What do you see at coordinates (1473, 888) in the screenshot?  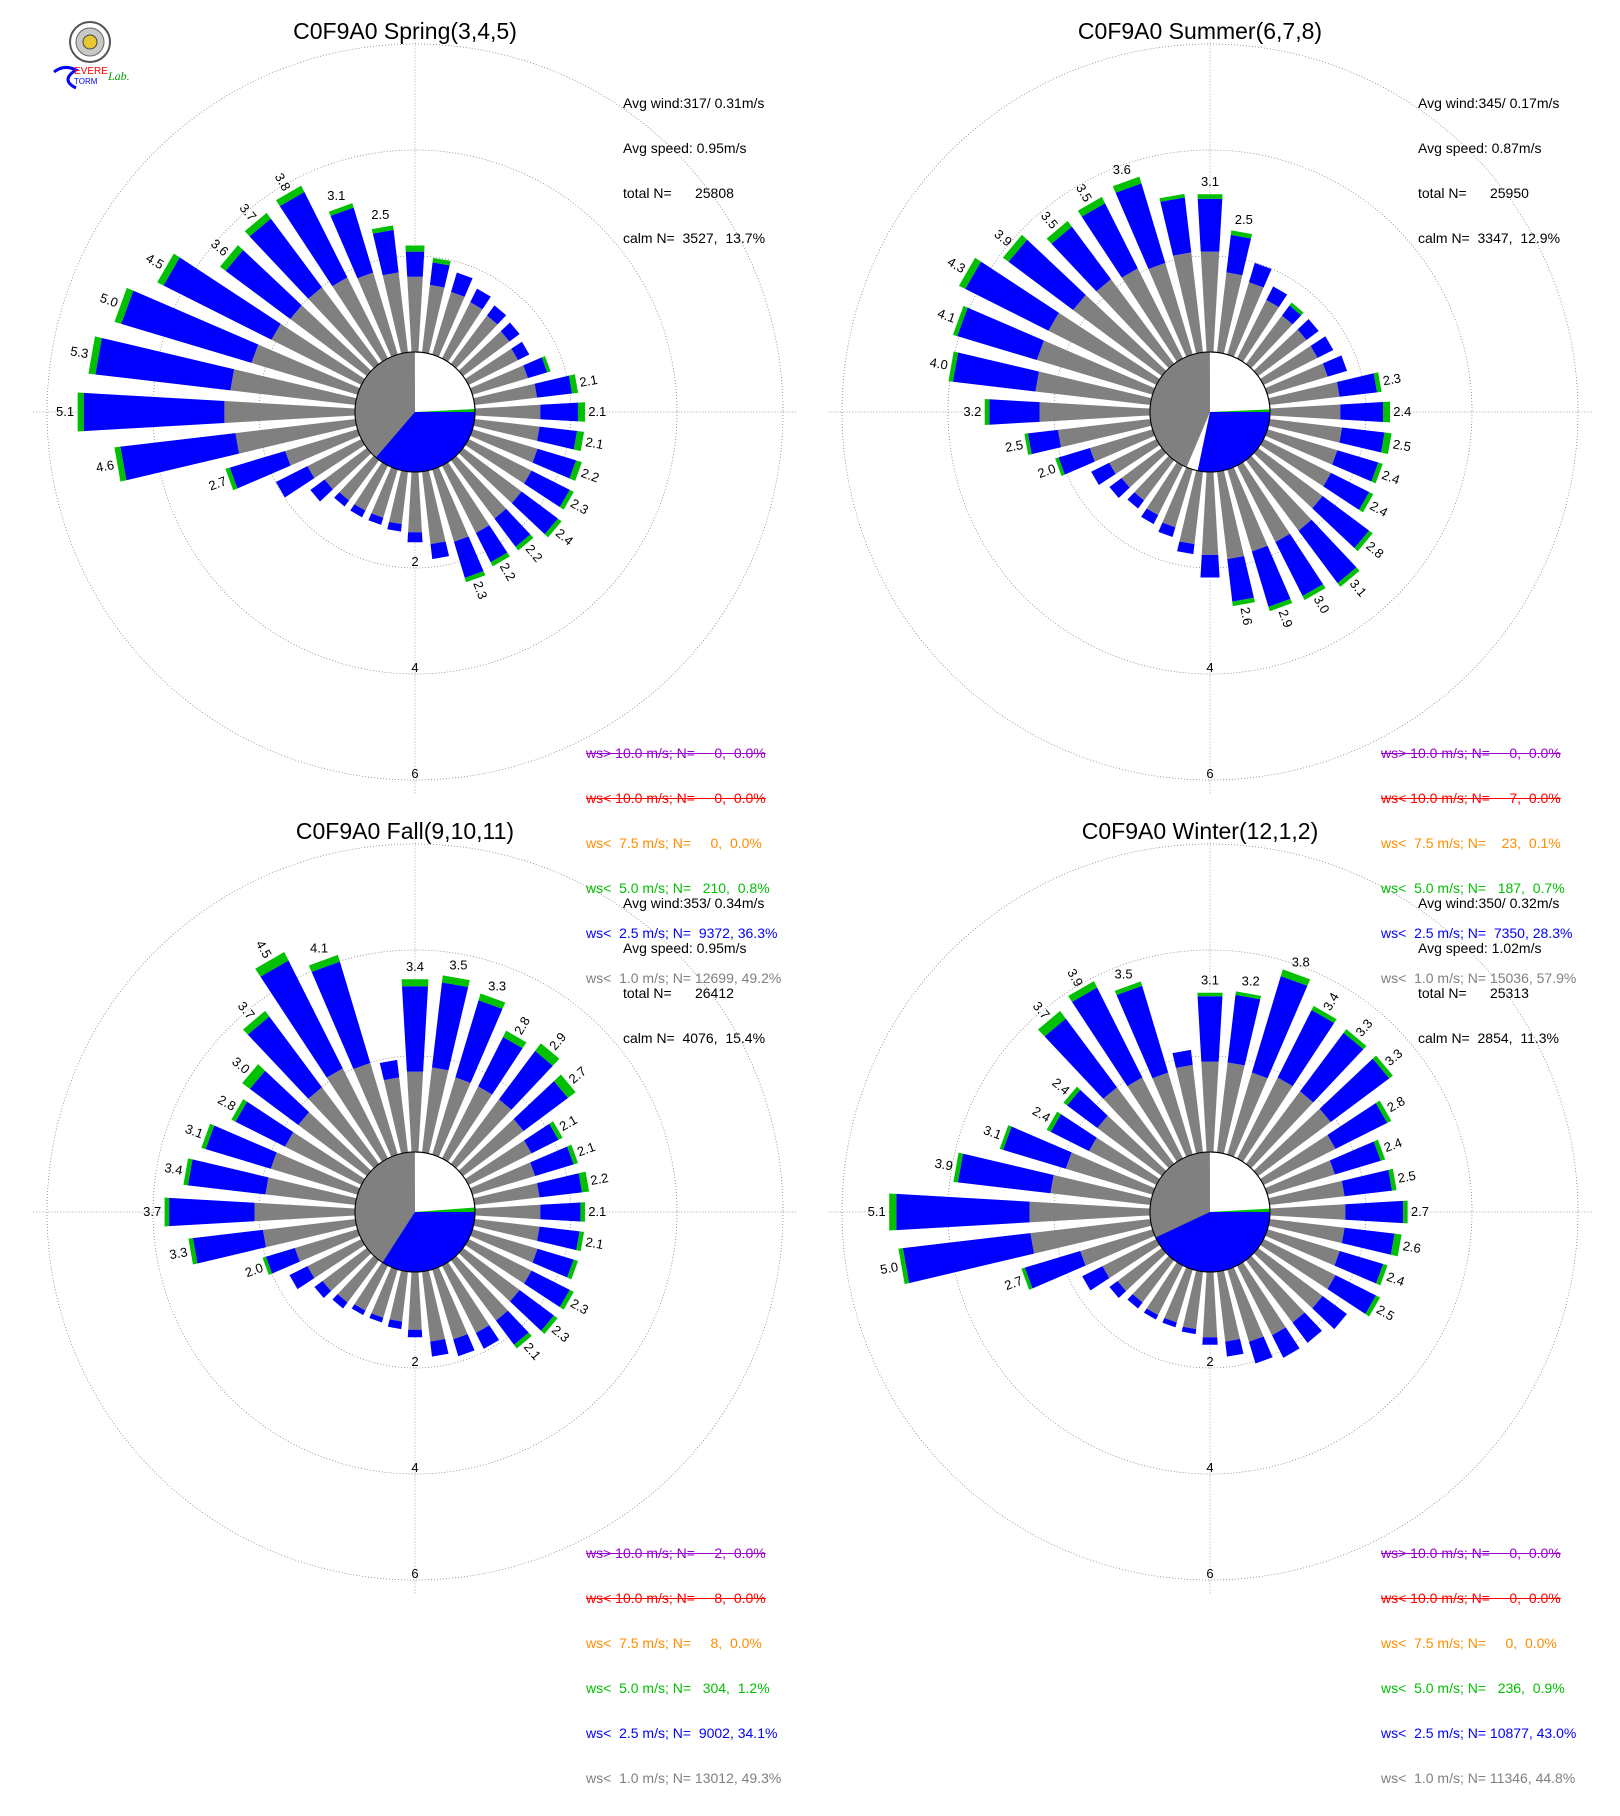 I see `legend-entry-lt5: ws< 5.0 m/s; N= 187, 0.7%` at bounding box center [1473, 888].